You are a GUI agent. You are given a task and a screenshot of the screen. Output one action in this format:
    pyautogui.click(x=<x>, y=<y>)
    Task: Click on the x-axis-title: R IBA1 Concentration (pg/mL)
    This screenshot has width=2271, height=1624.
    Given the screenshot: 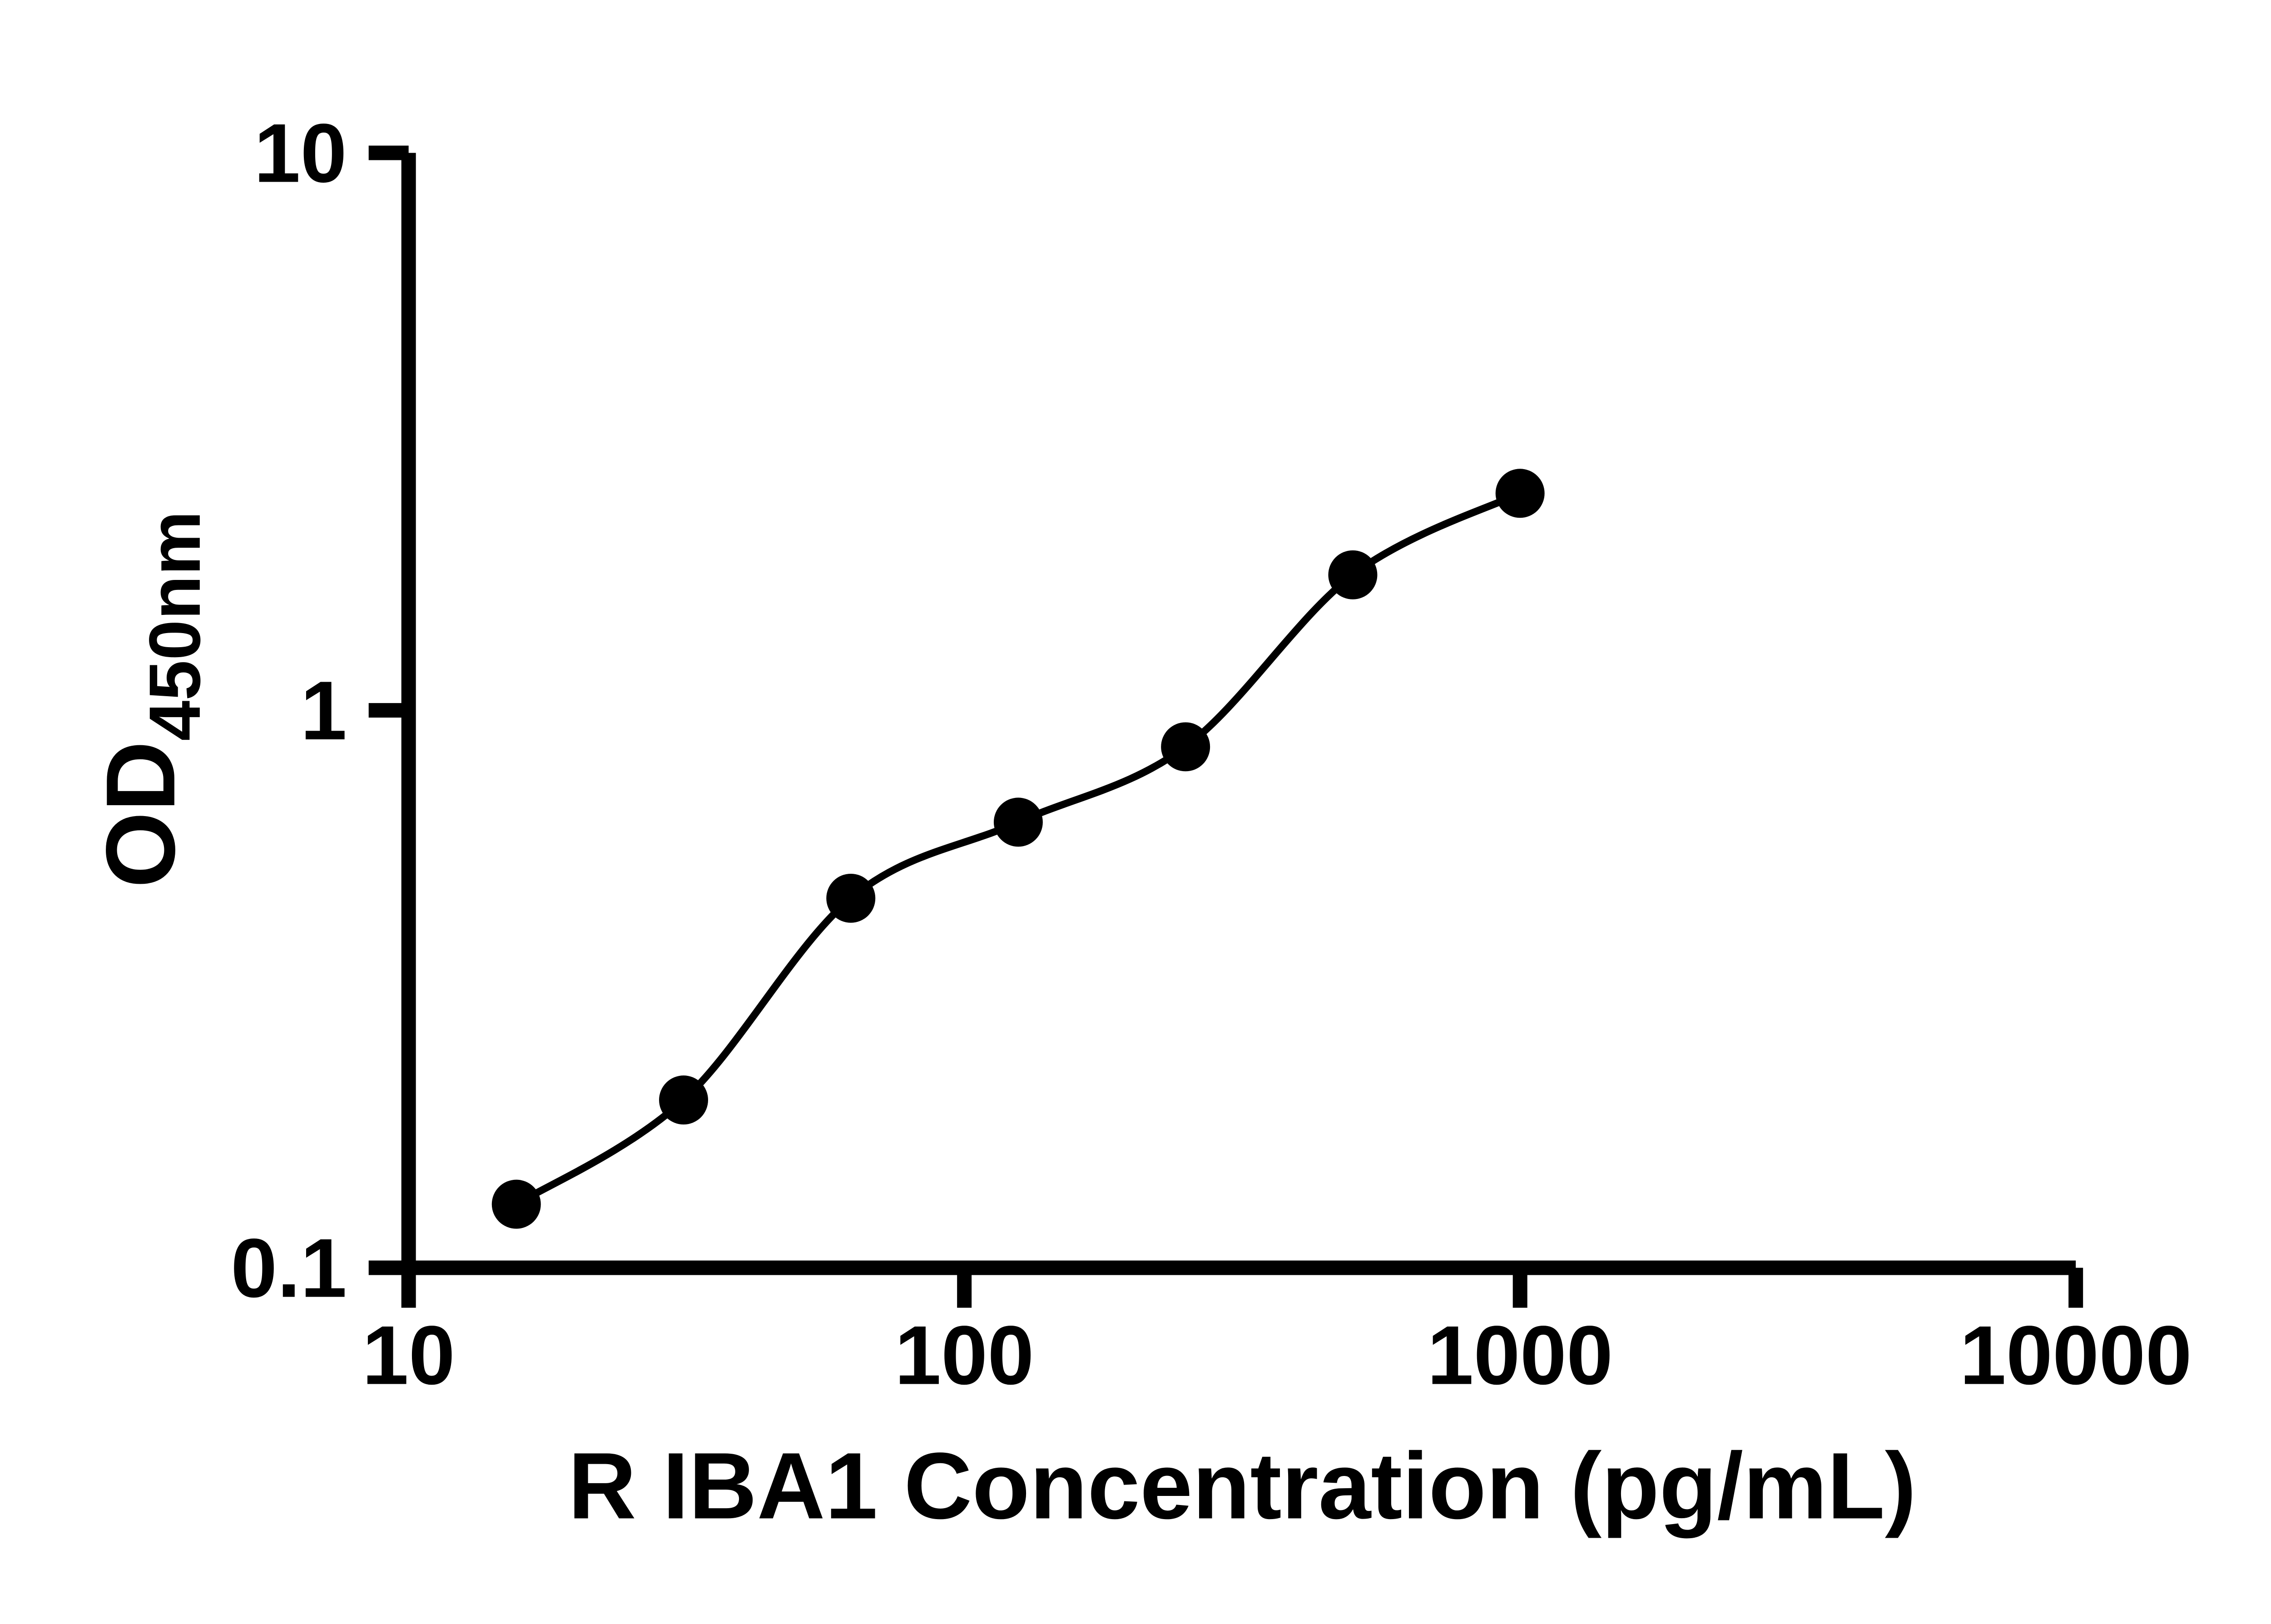 What is the action you would take?
    pyautogui.click(x=1242, y=1486)
    